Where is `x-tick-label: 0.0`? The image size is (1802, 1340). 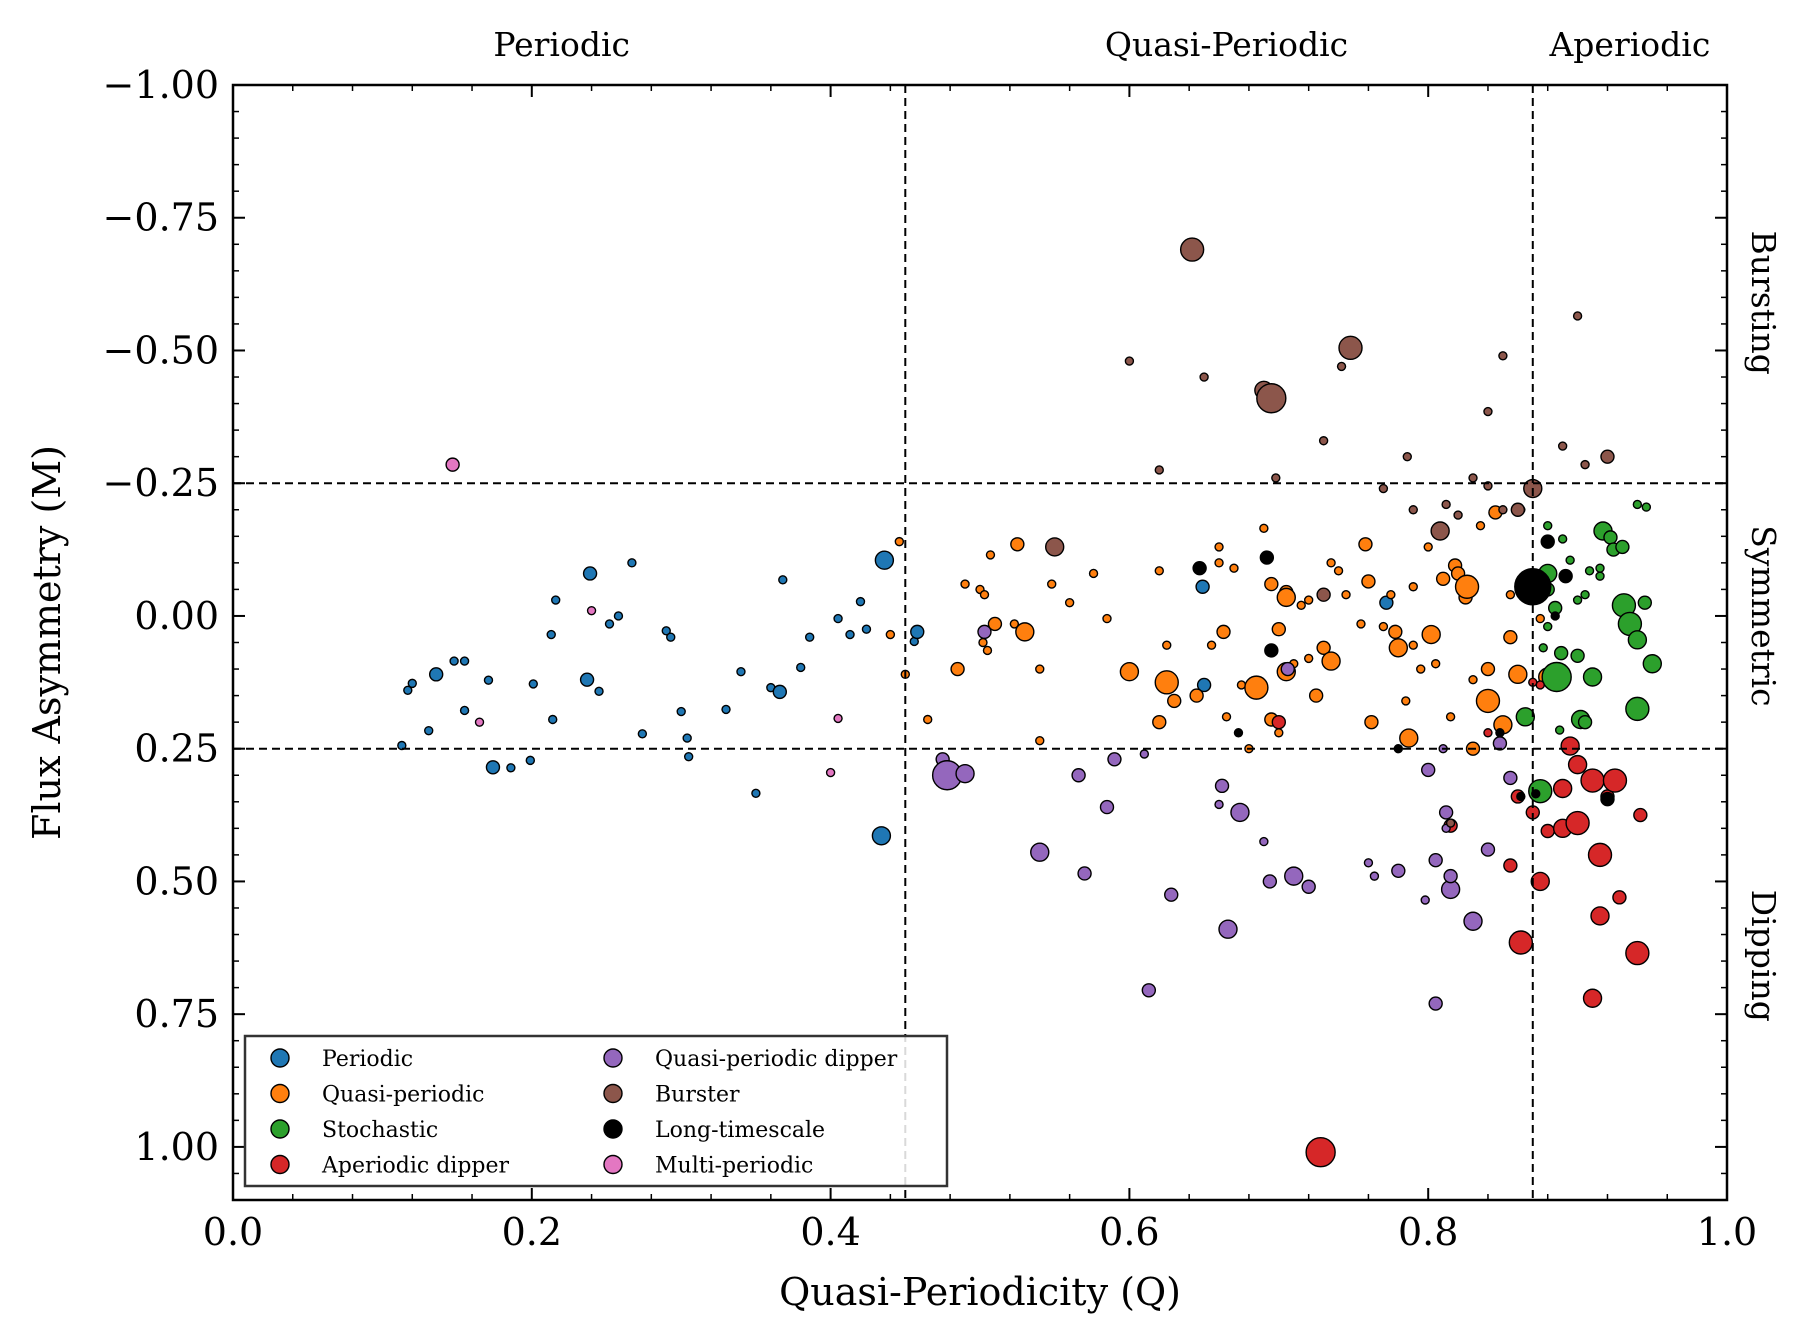 x-tick-label: 0.0 is located at coordinates (233, 1232).